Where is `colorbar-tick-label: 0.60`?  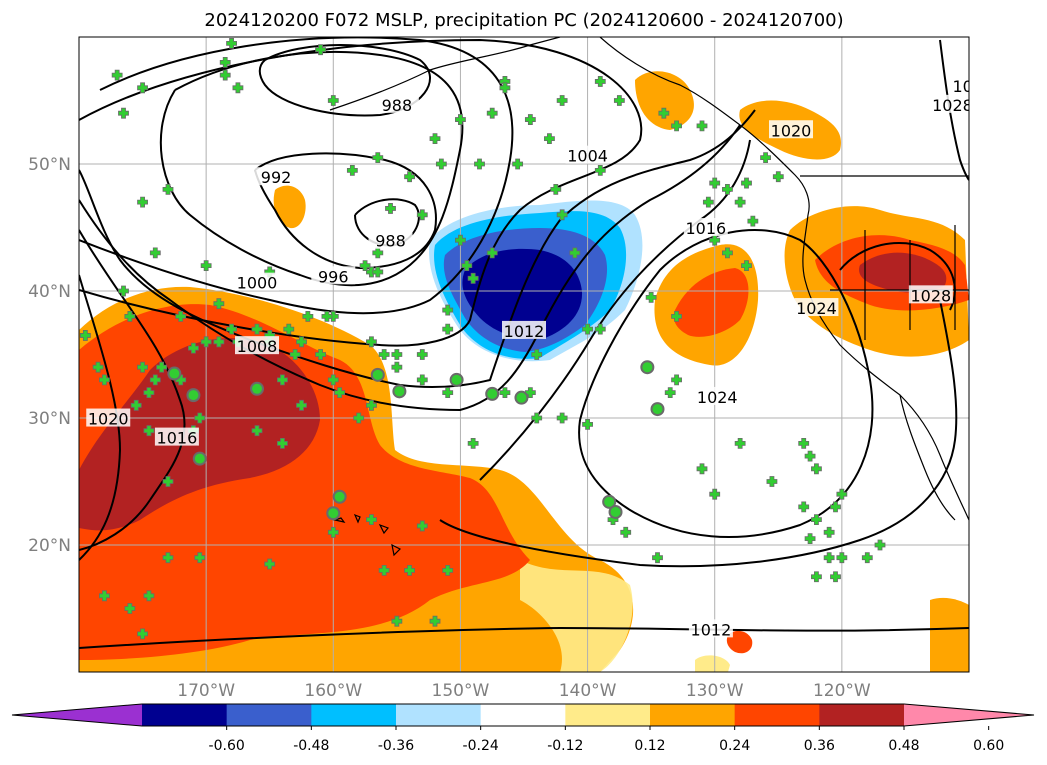 colorbar-tick-label: 0.60 is located at coordinates (988, 746).